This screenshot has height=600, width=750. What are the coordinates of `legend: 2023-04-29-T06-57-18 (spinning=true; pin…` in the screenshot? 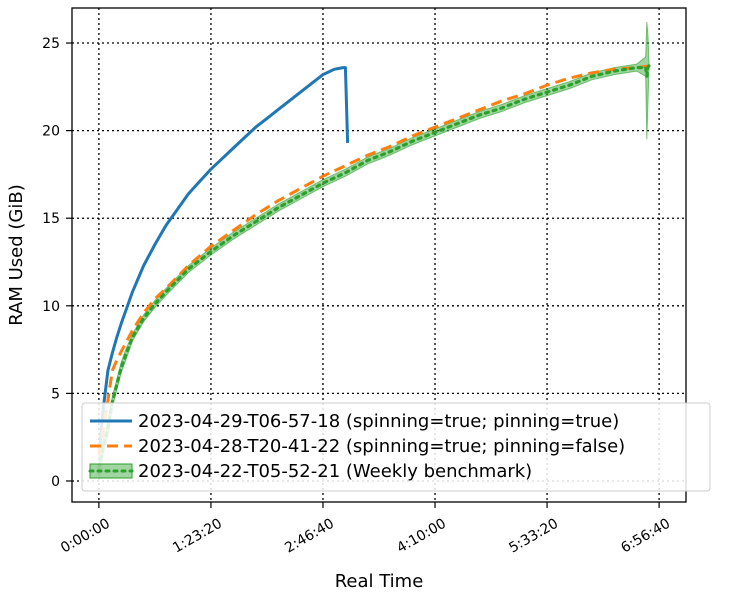 It's located at (396, 447).